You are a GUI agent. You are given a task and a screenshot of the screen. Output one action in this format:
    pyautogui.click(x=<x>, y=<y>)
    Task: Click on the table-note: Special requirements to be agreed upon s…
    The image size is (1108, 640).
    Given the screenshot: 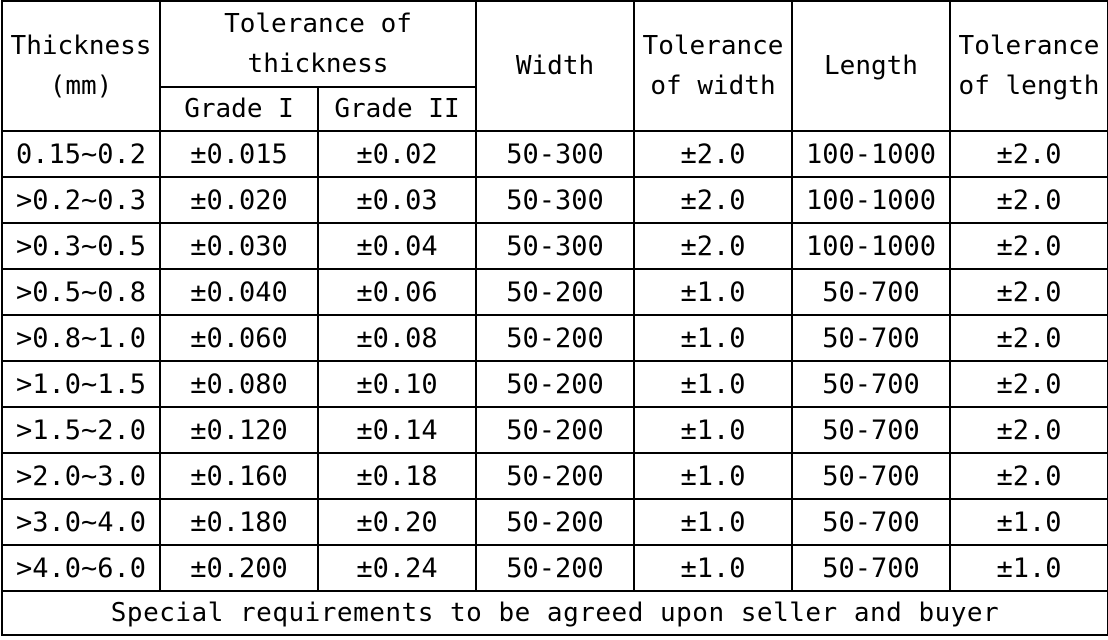 What is the action you would take?
    pyautogui.click(x=554, y=613)
    